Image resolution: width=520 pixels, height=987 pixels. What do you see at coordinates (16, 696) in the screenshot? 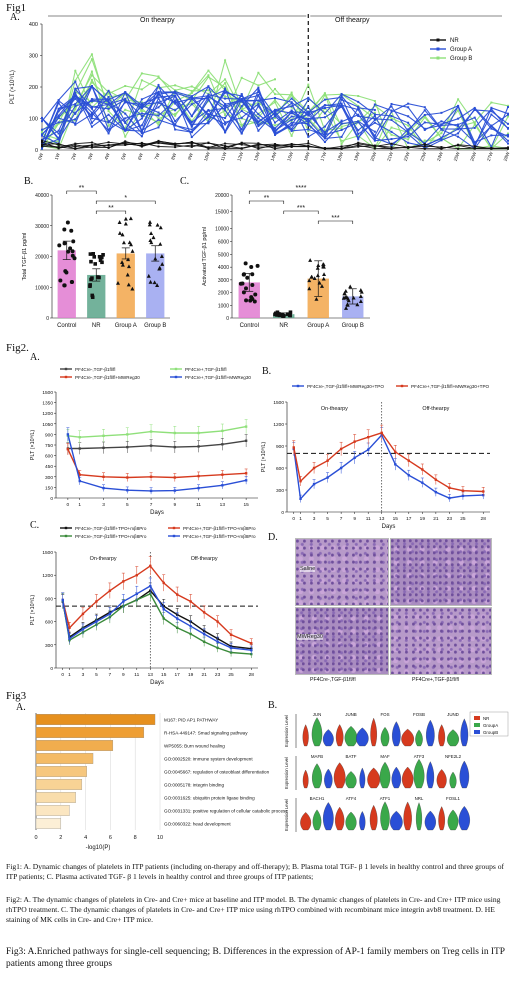
I see `fig3-label: Fig3` at bounding box center [16, 696].